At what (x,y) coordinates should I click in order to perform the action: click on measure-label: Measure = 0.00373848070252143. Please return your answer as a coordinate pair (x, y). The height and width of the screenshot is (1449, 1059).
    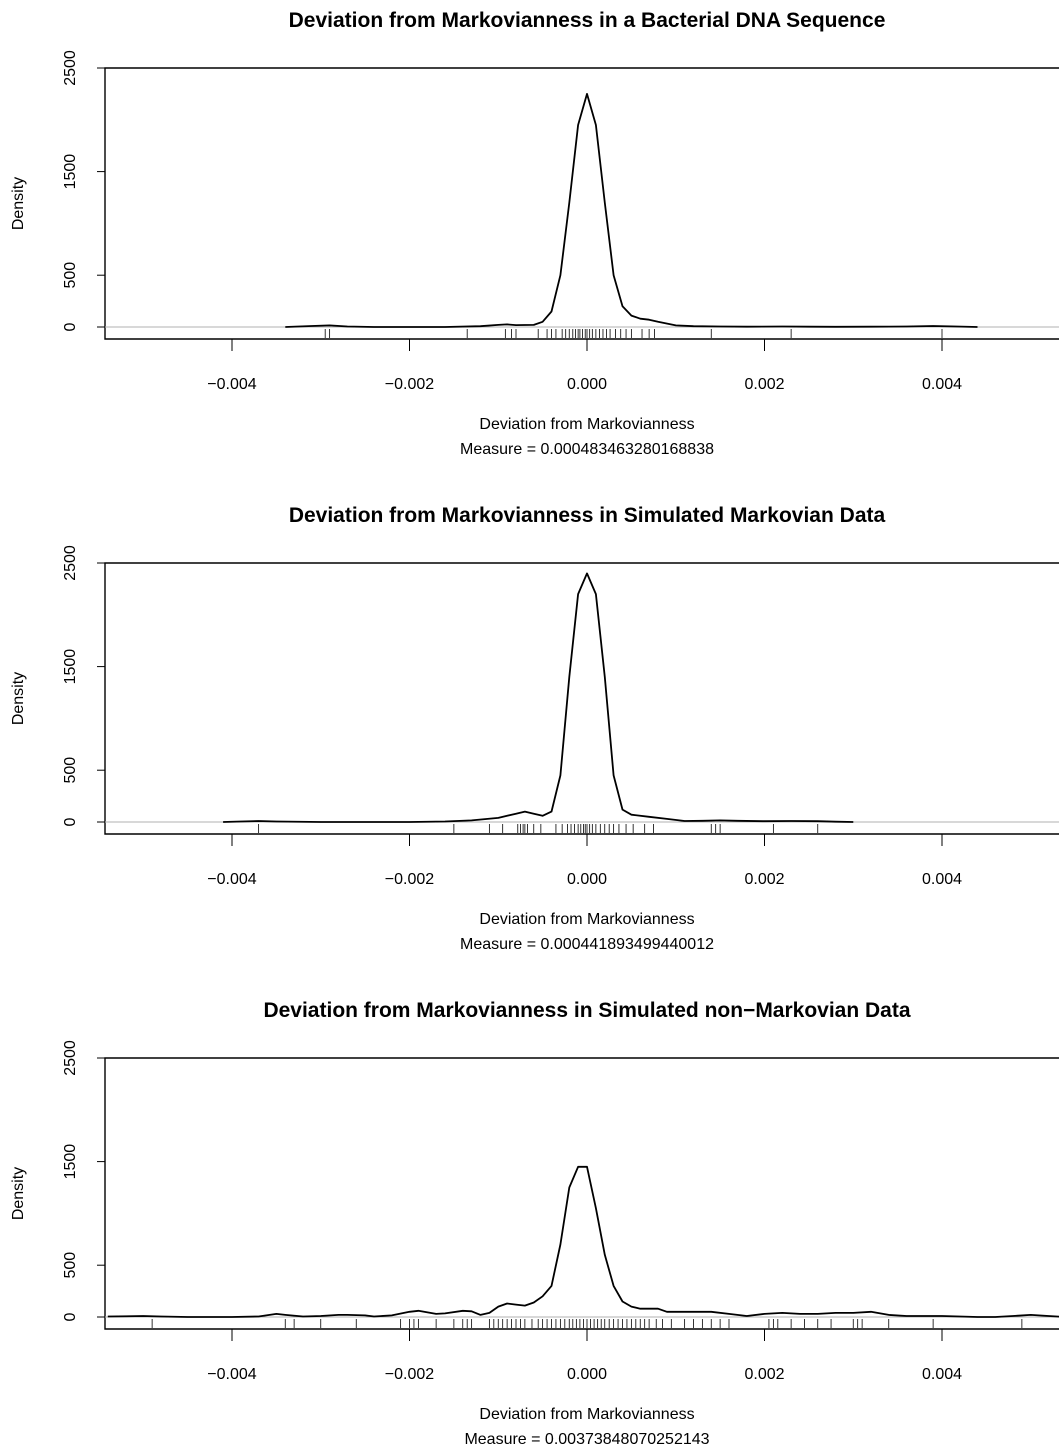
    Looking at the image, I should click on (586, 1439).